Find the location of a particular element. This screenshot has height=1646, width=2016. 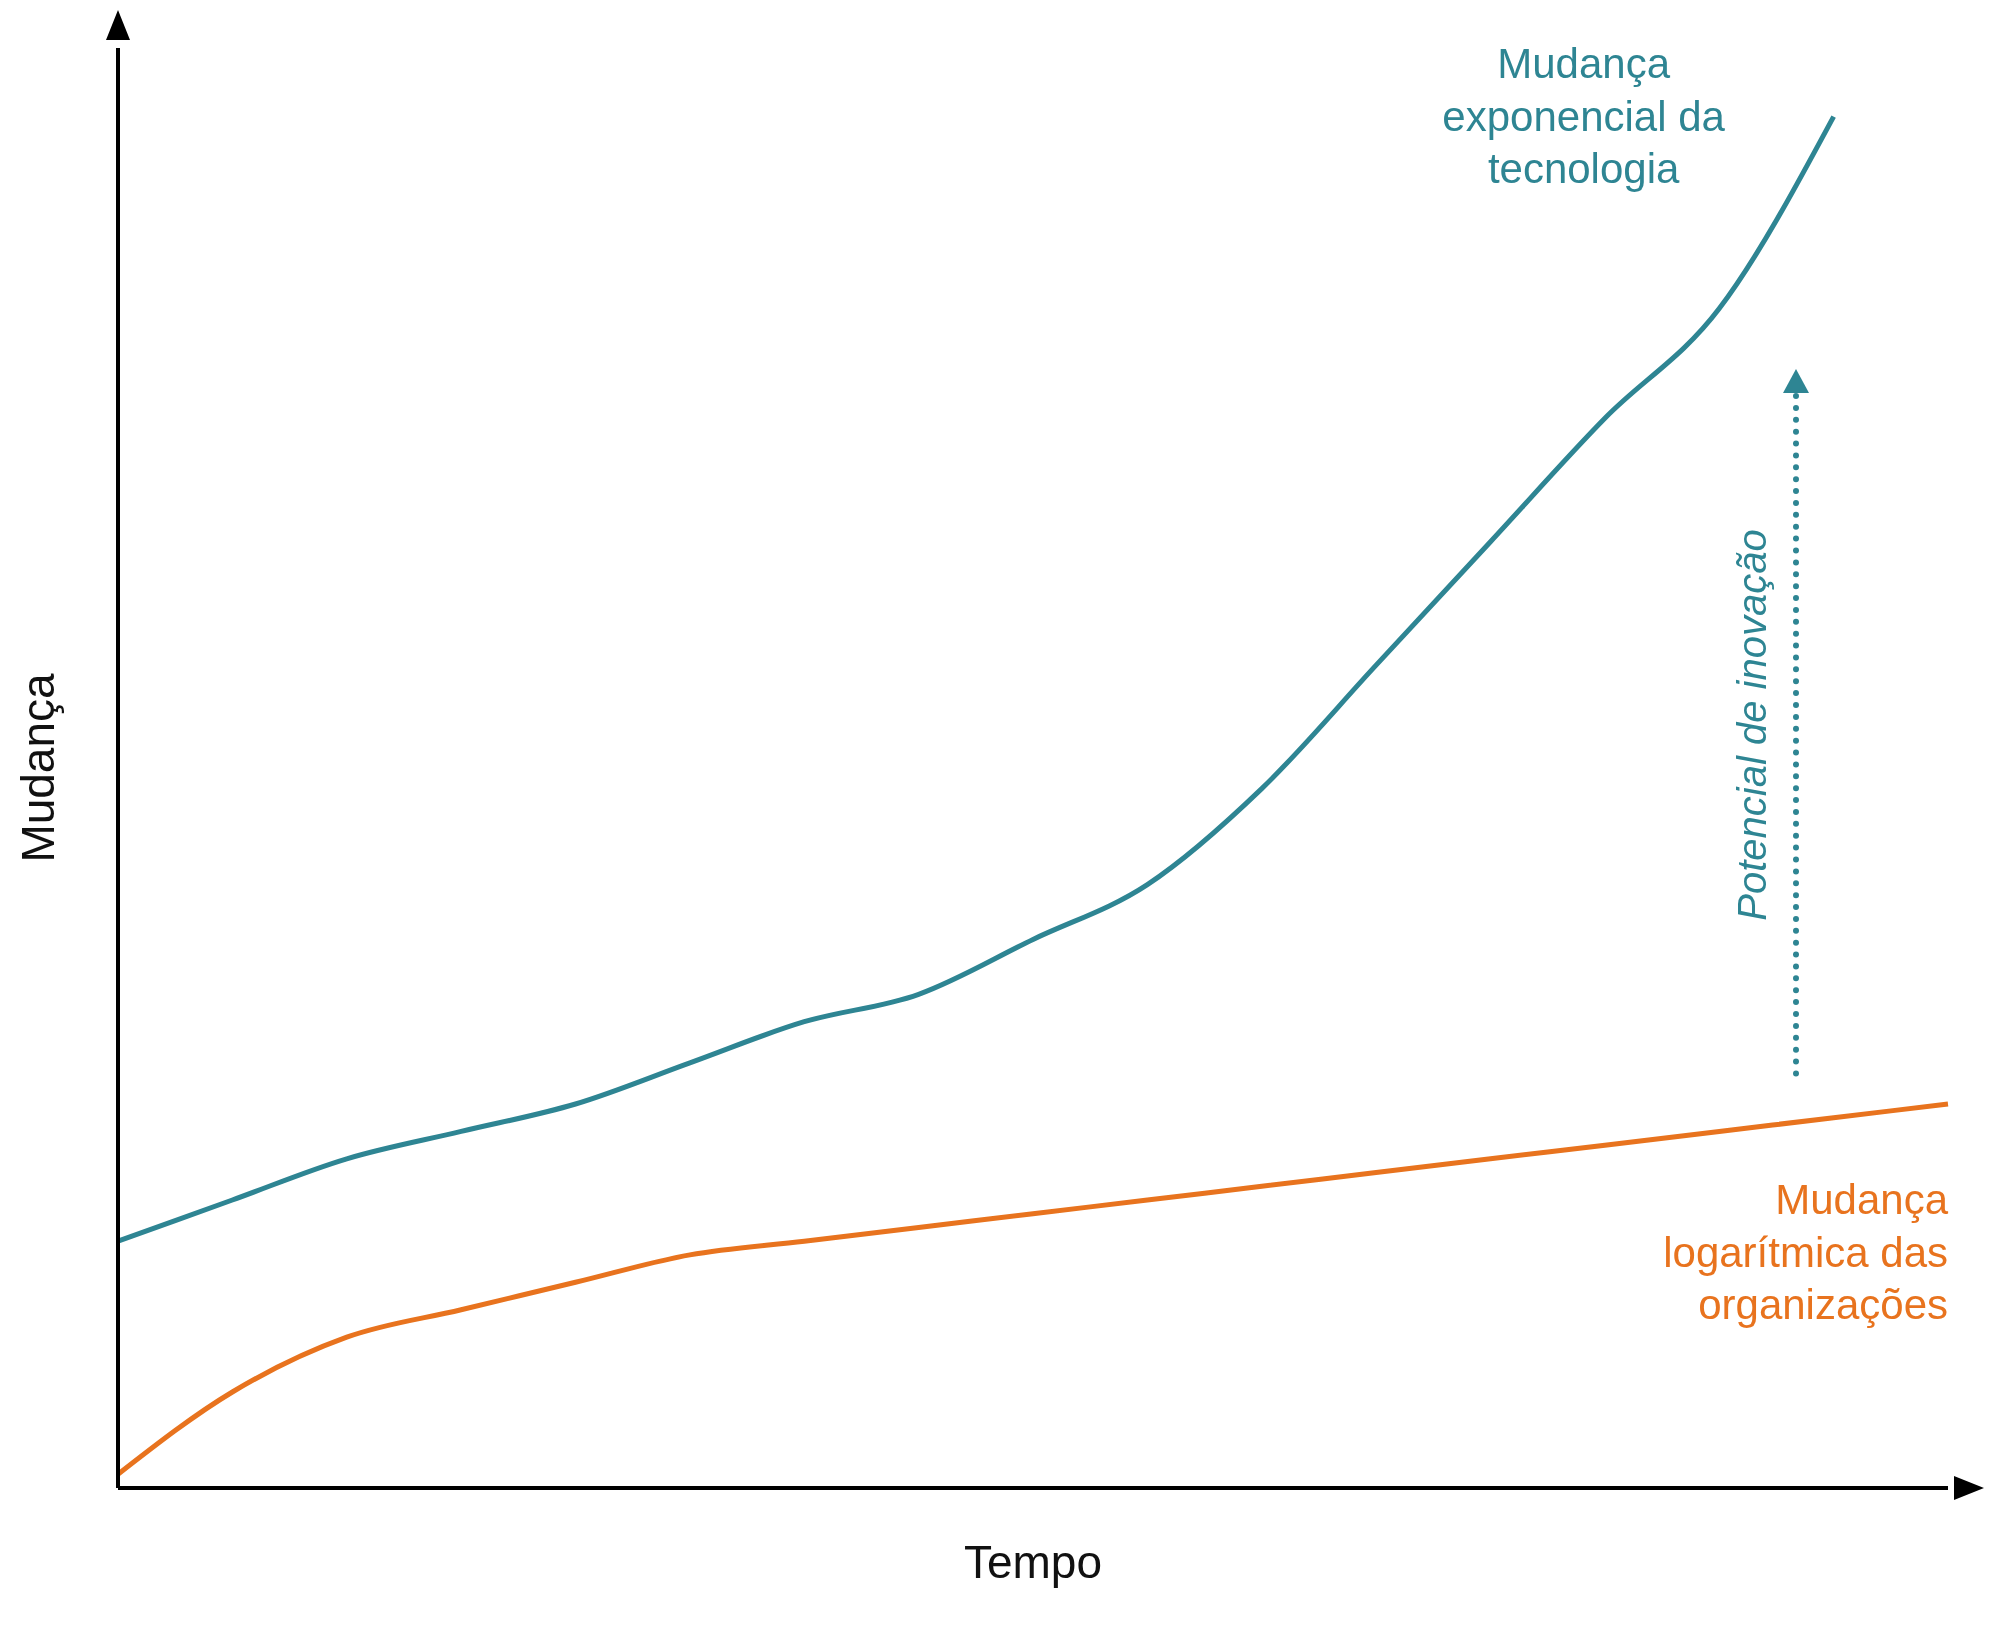

series-label: Mudança logarítmica das organizações is located at coordinates (1805, 1252).